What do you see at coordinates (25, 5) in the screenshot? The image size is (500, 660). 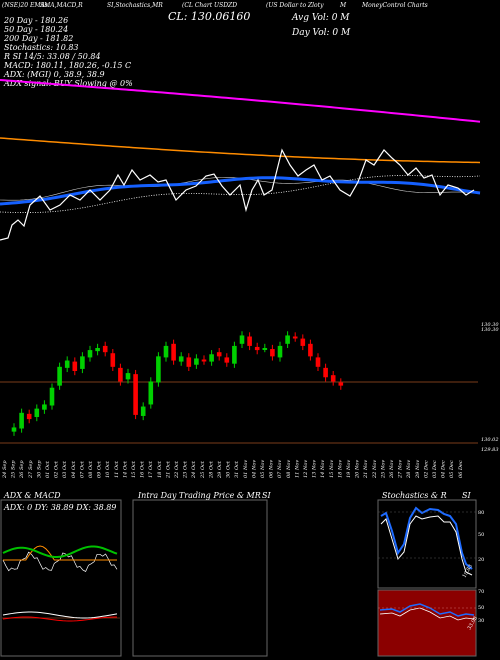 I see `header-seg-1: (NSE)20 EMAs` at bounding box center [25, 5].